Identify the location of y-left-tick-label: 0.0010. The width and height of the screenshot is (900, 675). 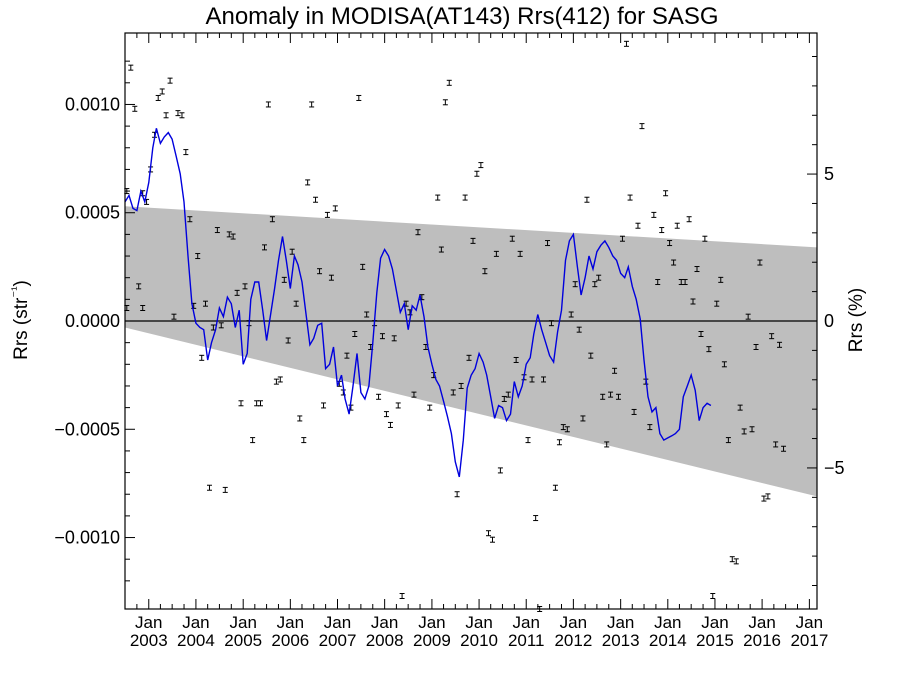
(92, 104).